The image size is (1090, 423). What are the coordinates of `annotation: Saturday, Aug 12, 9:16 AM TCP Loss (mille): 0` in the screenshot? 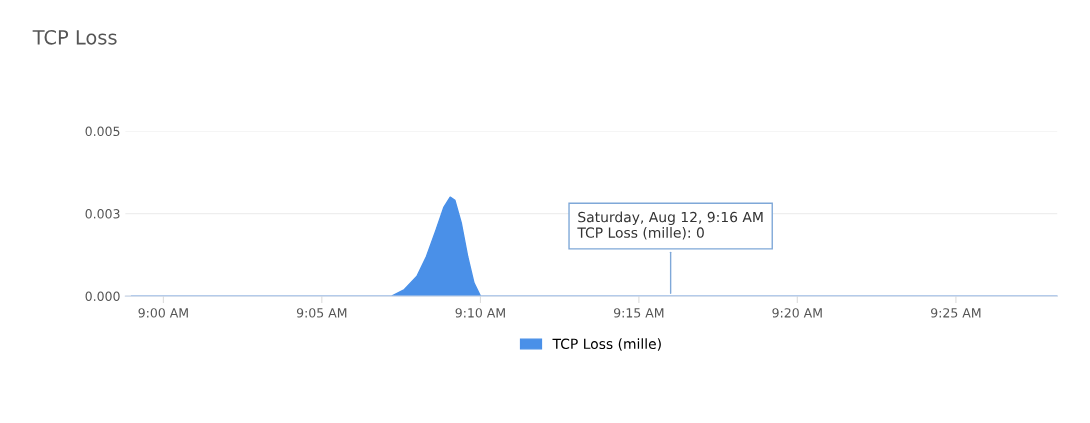 It's located at (670, 225).